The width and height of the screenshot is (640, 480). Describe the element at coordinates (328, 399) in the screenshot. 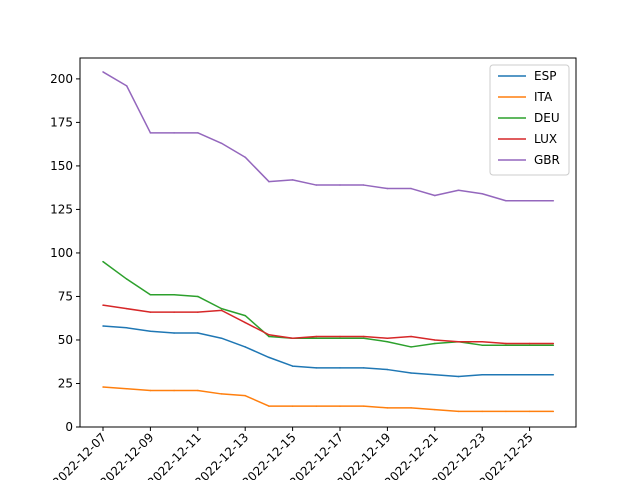

I see `series-line-ita` at that location.